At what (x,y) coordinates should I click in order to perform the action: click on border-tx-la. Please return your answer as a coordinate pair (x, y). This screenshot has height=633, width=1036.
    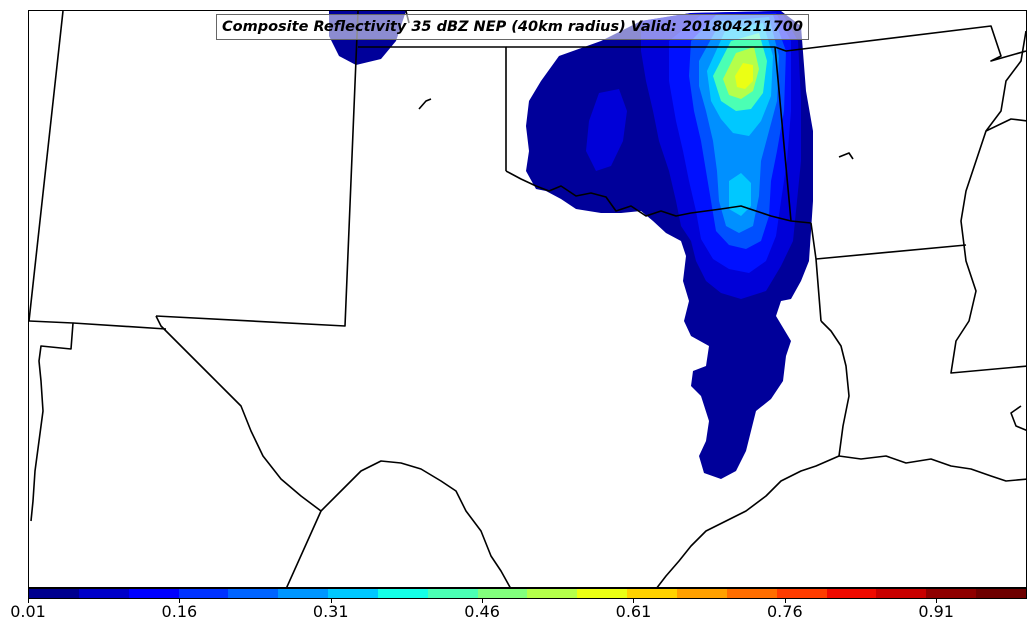
    Looking at the image, I should click on (835, 388).